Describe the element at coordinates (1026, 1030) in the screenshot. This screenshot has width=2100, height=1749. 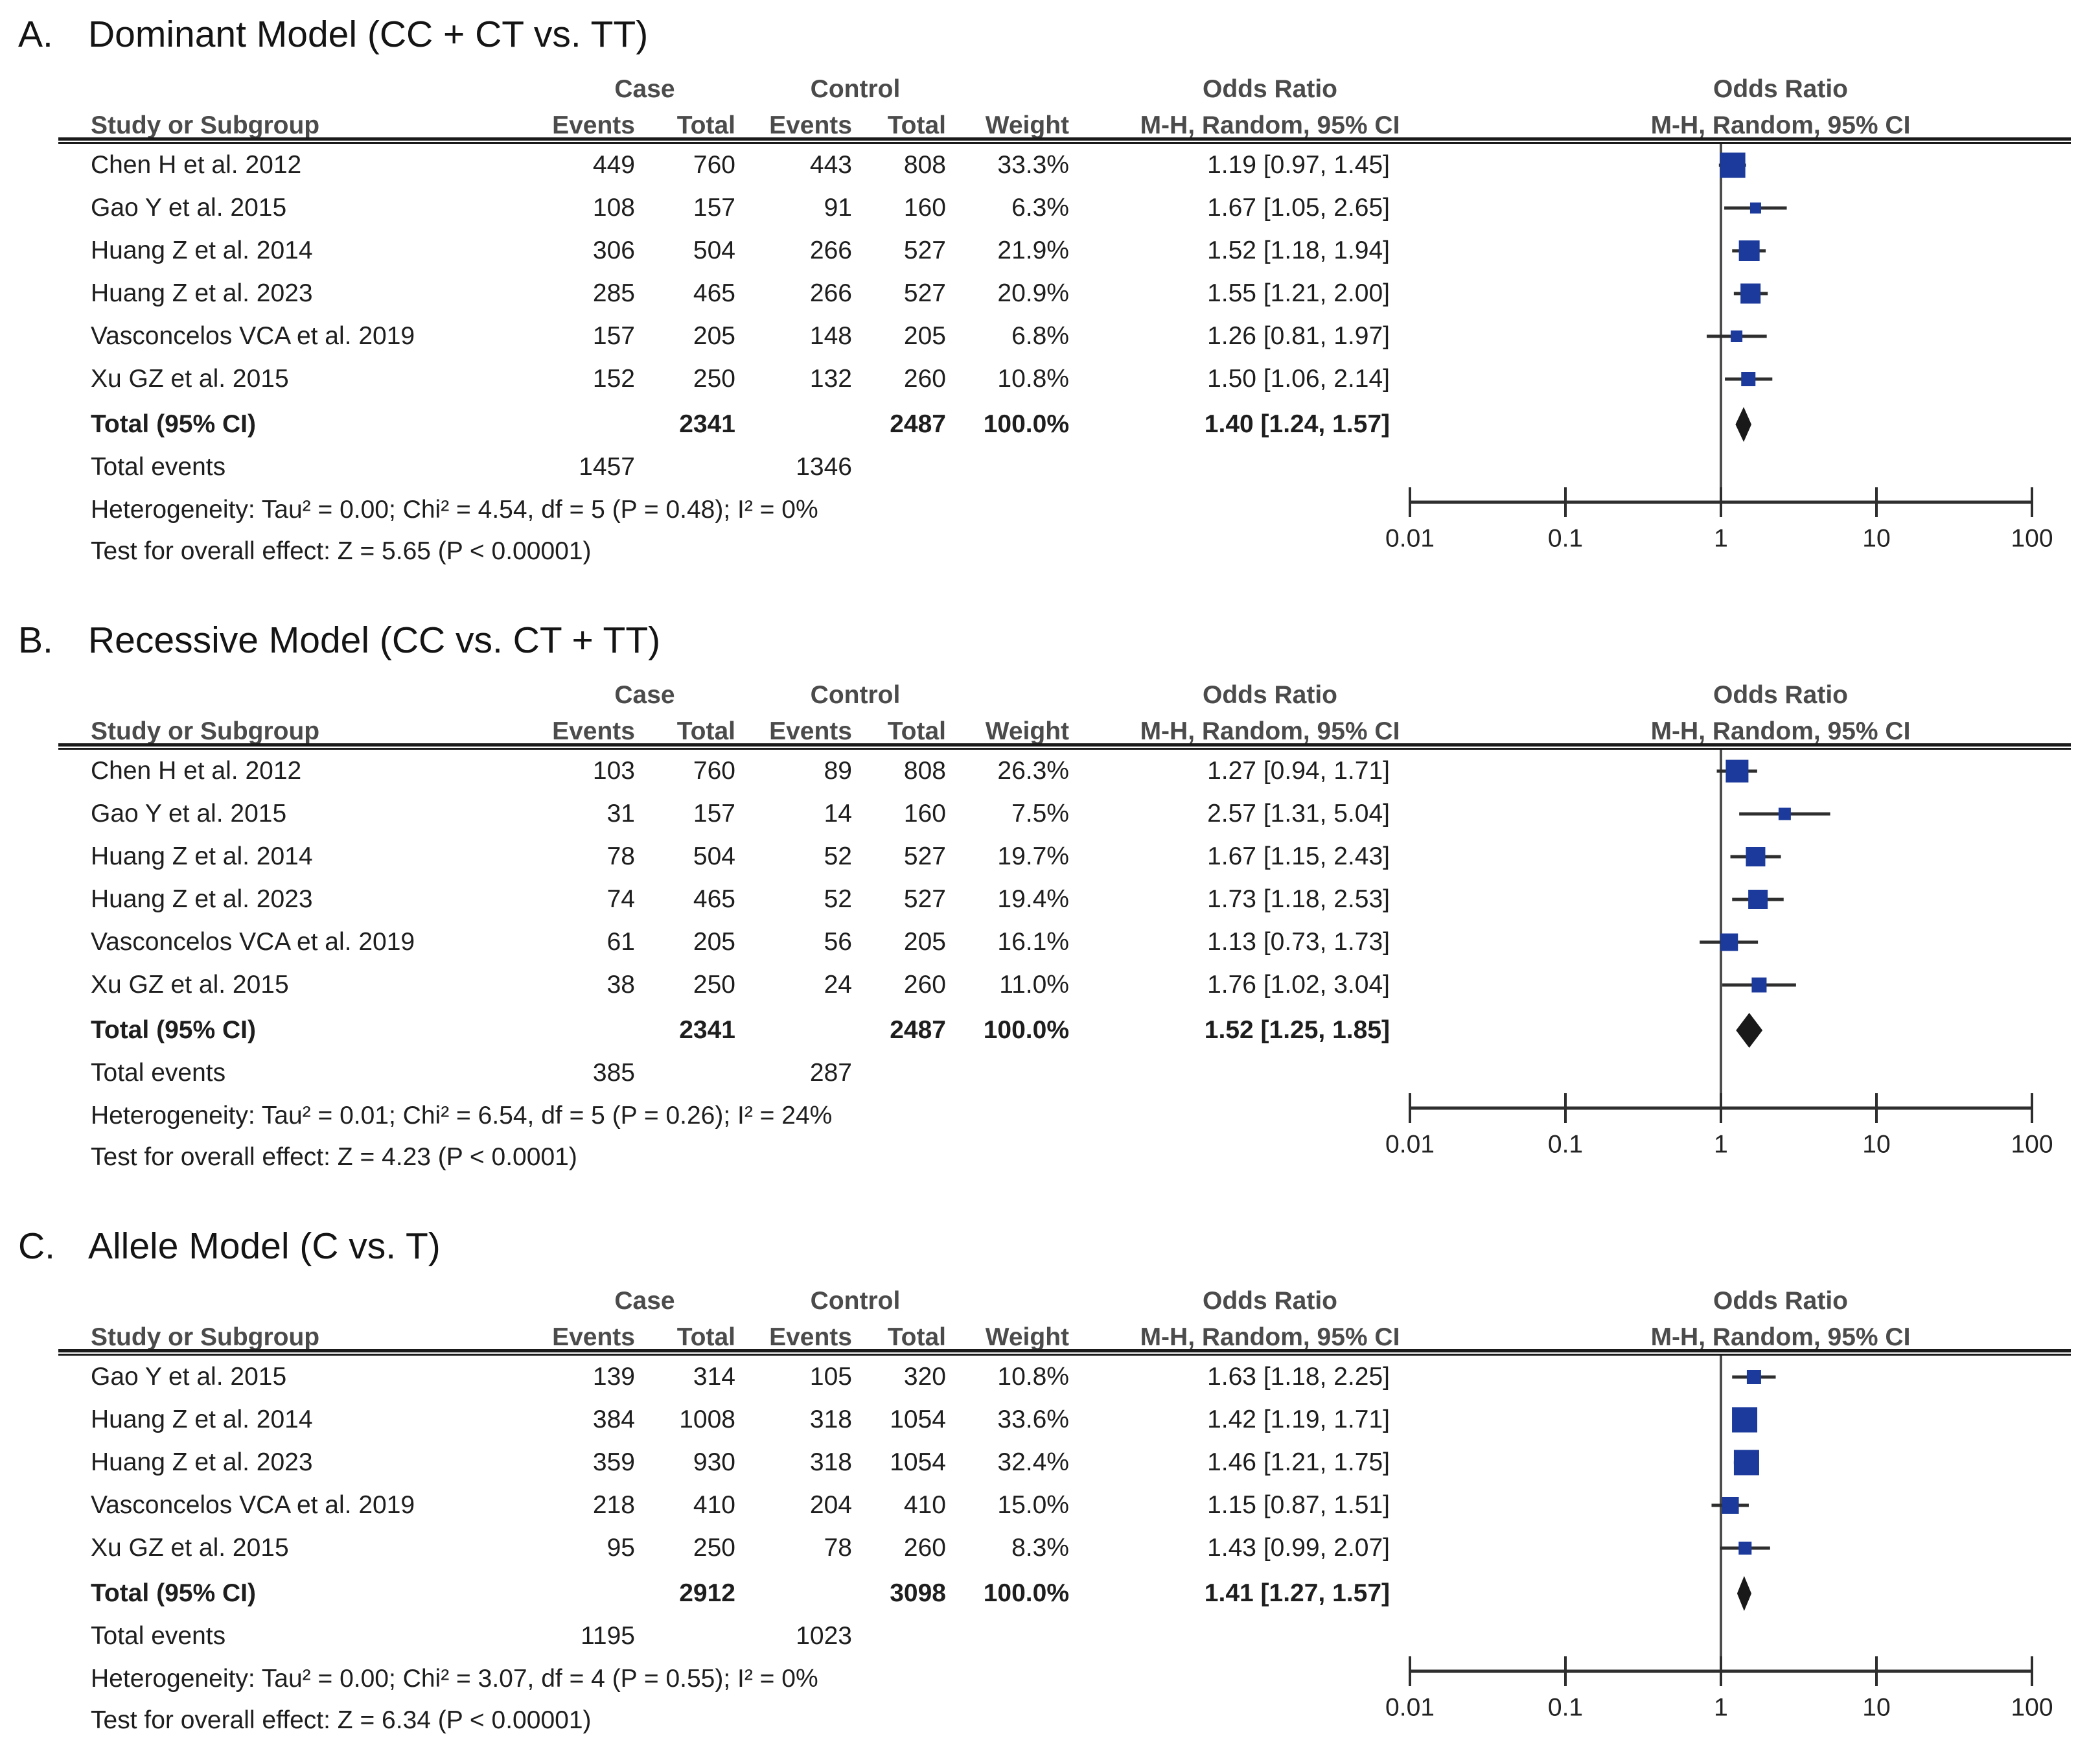
I see `total-weight: 100.0%` at that location.